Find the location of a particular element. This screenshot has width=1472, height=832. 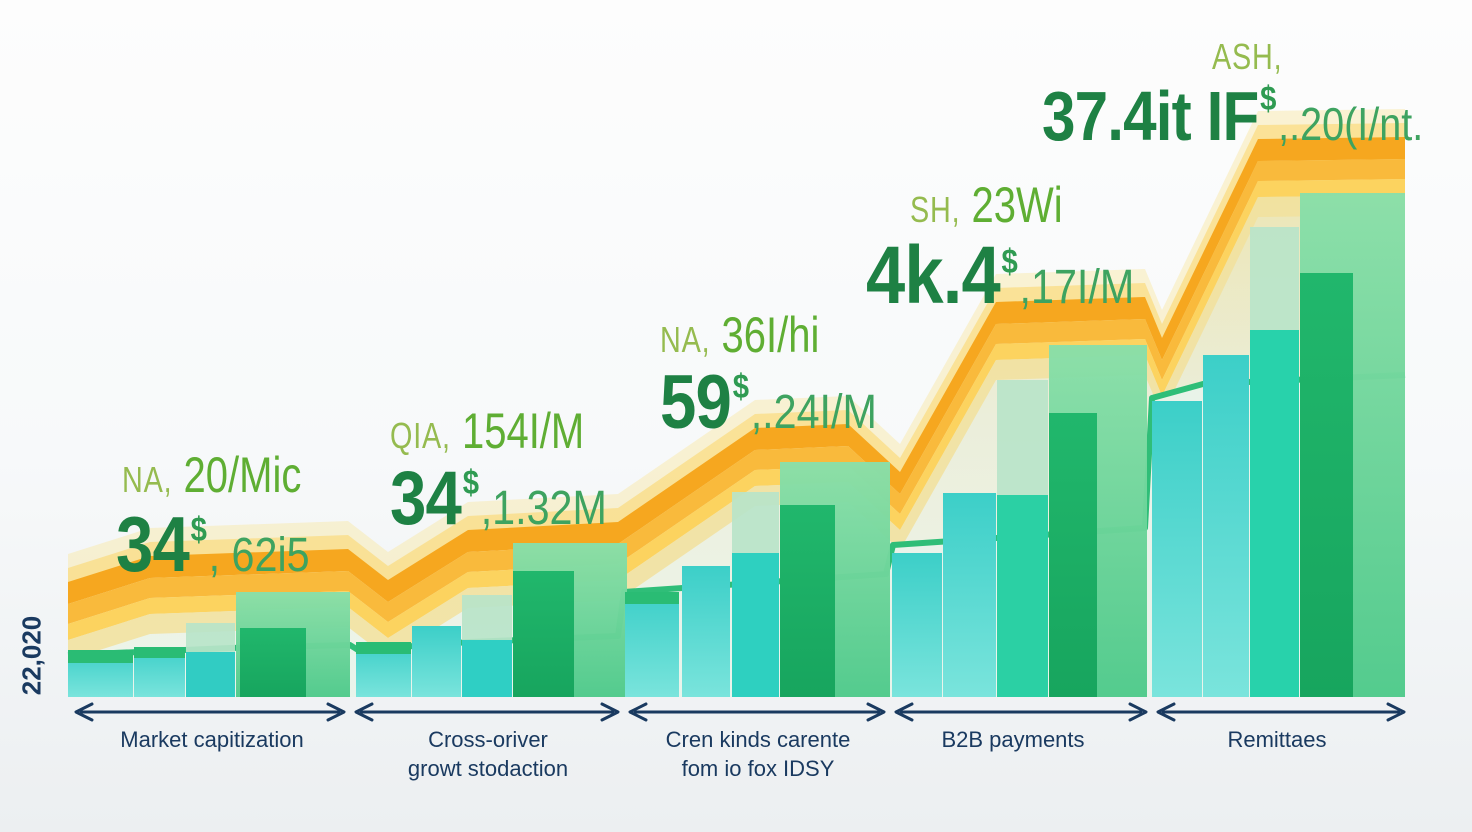

category-line: fom io fox IDSY is located at coordinates (758, 768).